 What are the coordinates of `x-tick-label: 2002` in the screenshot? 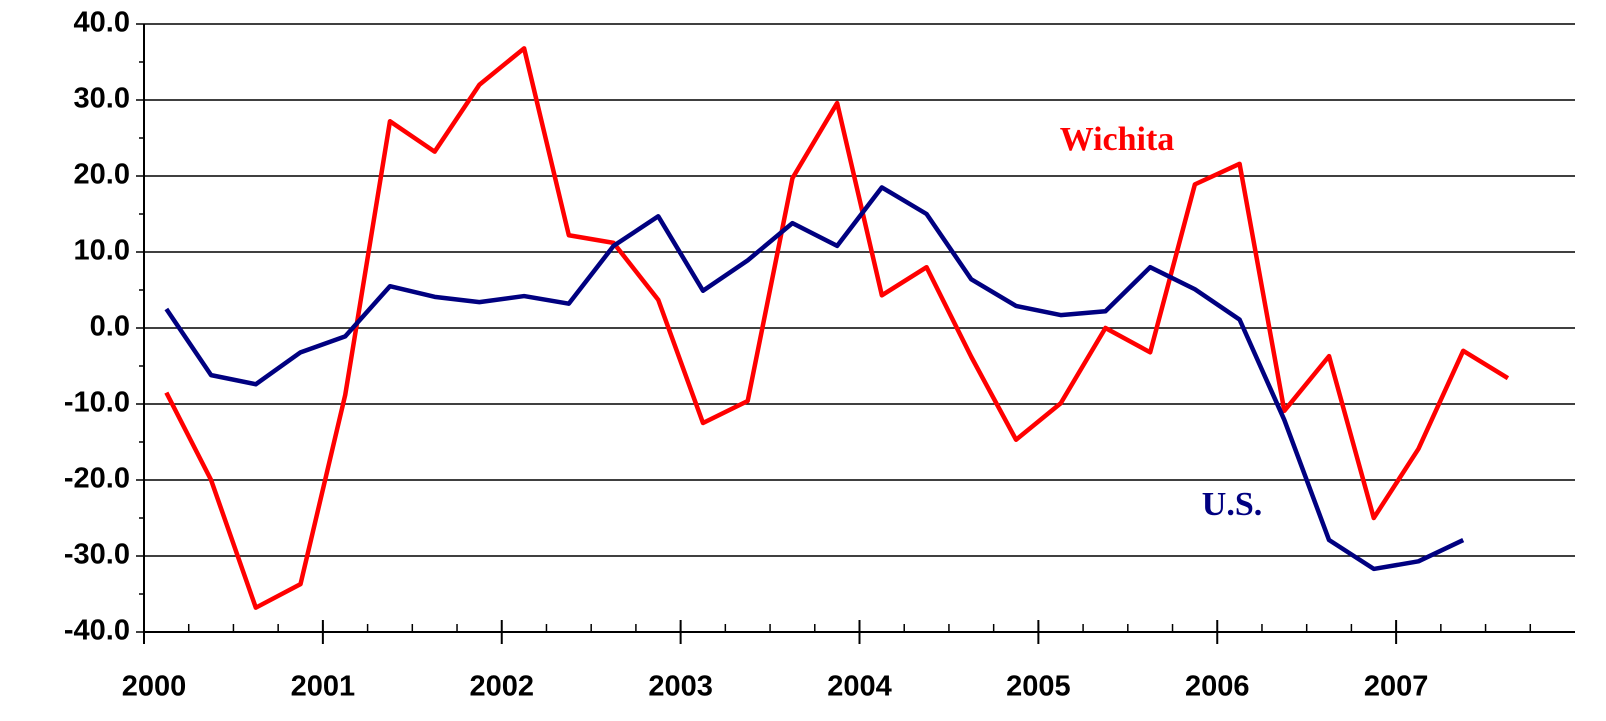 It's located at (501, 687).